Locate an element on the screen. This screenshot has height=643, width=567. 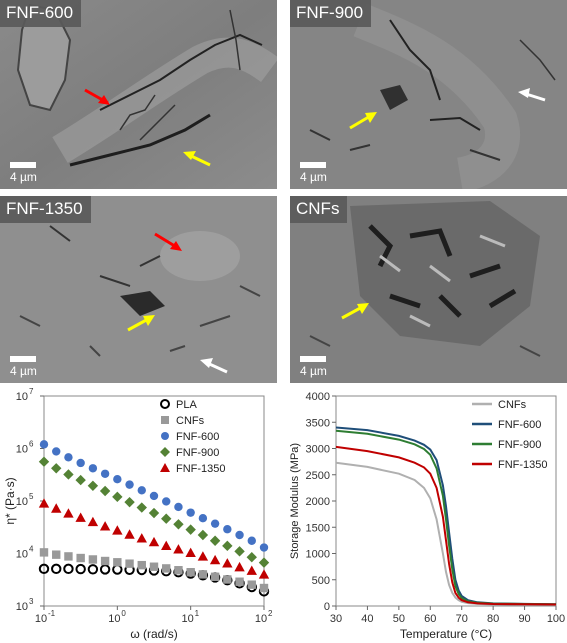
panel-label: FNF-600 is located at coordinates (41, 13).